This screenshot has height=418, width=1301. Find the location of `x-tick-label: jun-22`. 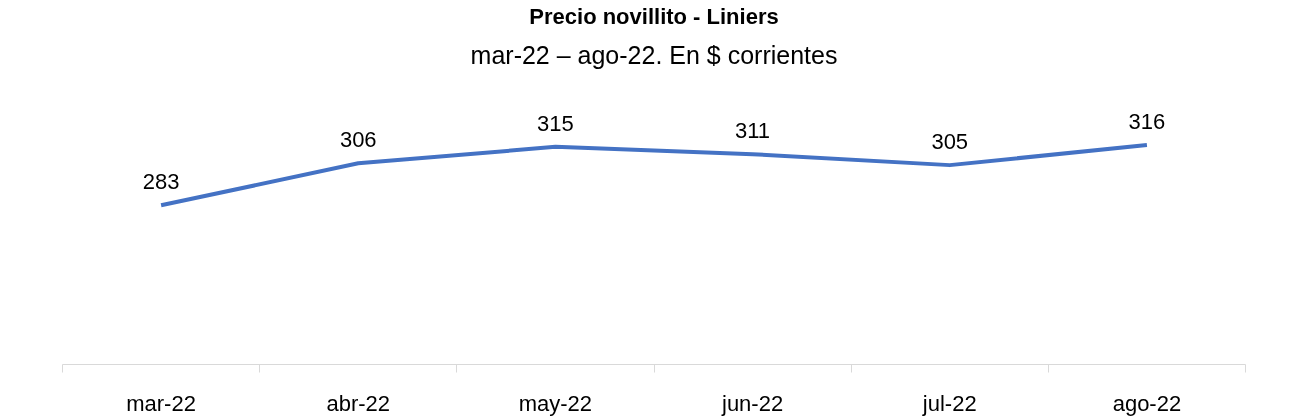

x-tick-label: jun-22 is located at coordinates (752, 403).